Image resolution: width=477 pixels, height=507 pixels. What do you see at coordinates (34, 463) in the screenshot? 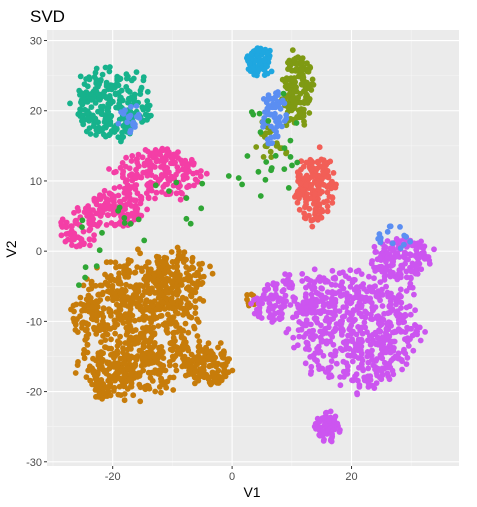
I see `y-tick-label: -30` at bounding box center [34, 463].